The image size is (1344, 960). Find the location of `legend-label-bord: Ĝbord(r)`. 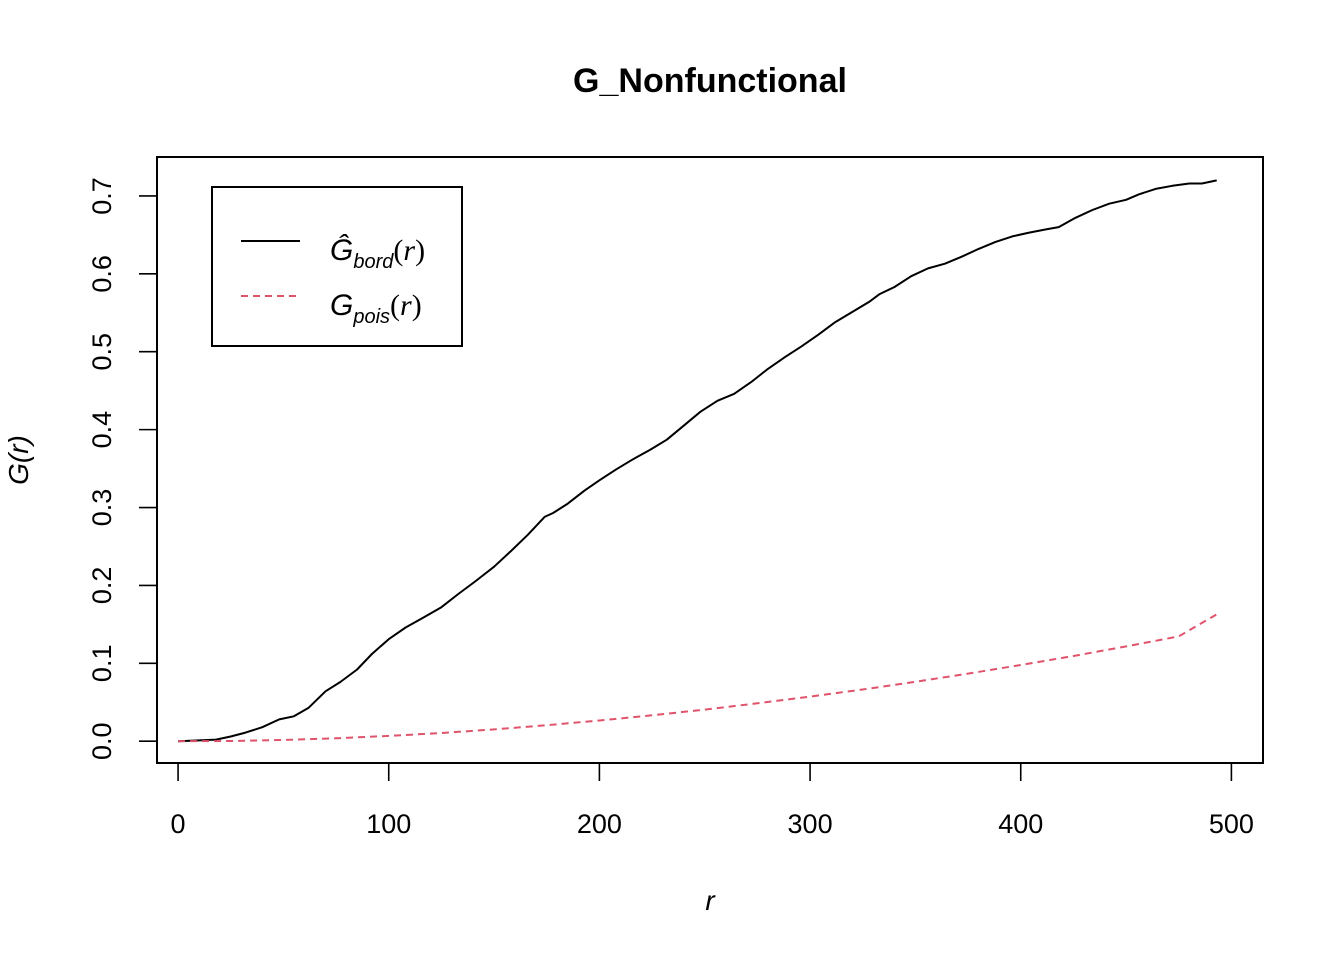

legend-label-bord: Ĝbord(r) is located at coordinates (377, 253).